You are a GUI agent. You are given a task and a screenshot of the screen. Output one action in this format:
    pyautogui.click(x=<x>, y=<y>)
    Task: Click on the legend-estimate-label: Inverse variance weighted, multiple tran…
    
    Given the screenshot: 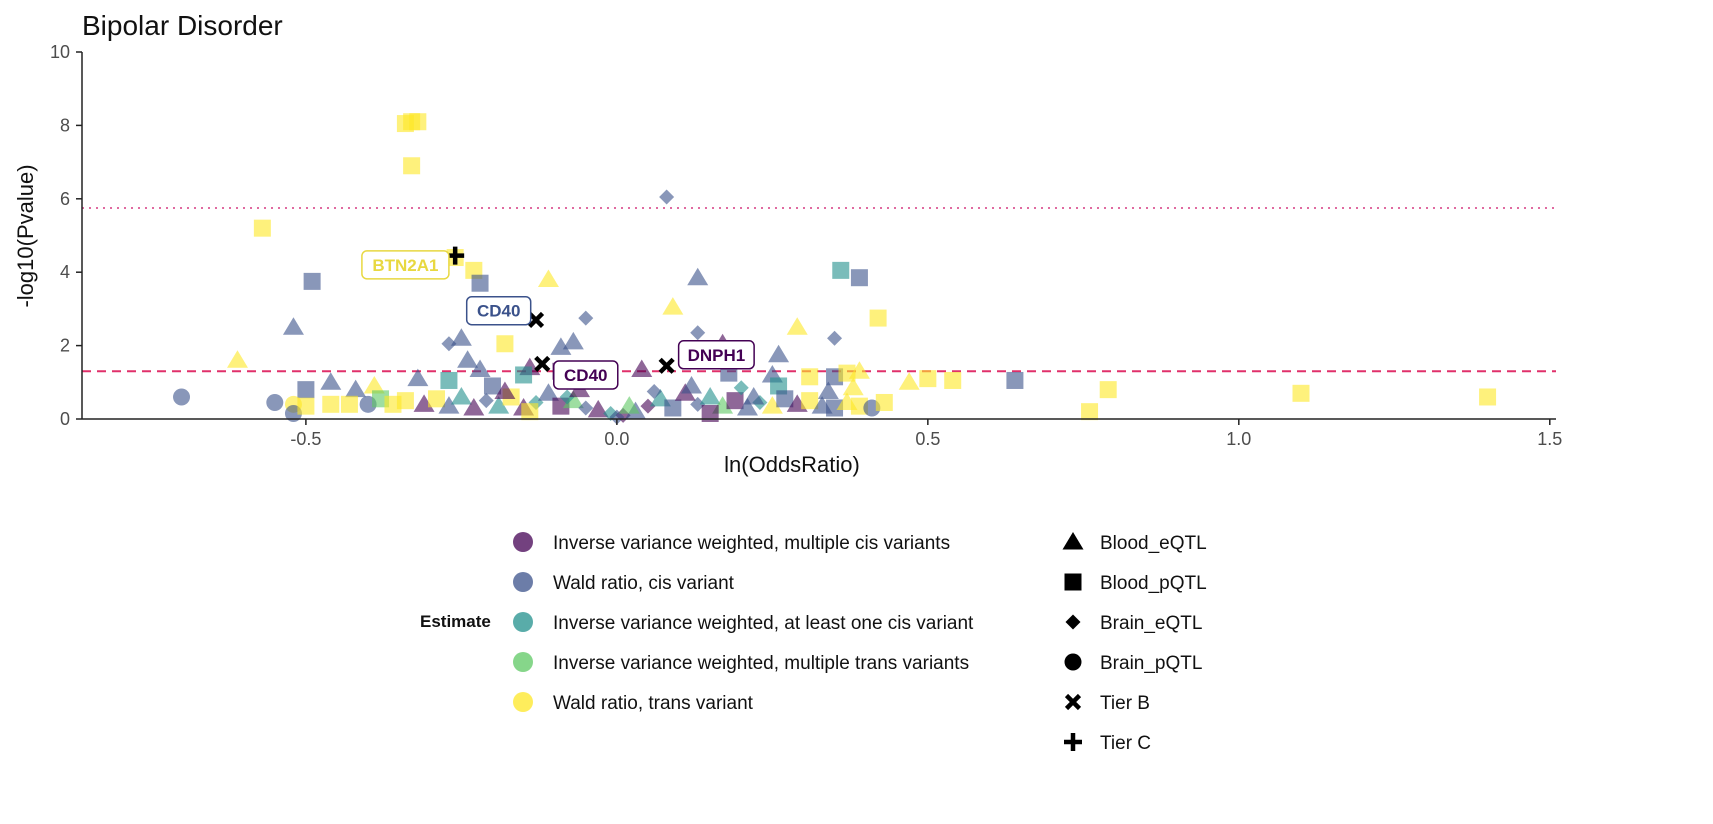 What is the action you would take?
    pyautogui.click(x=761, y=663)
    